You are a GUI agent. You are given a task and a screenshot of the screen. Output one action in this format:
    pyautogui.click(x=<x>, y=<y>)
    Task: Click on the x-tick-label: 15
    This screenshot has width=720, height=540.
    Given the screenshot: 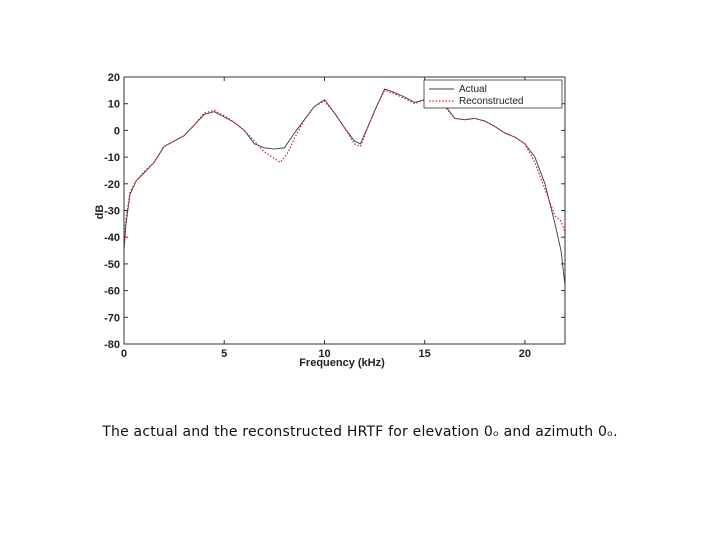 What is the action you would take?
    pyautogui.click(x=425, y=354)
    